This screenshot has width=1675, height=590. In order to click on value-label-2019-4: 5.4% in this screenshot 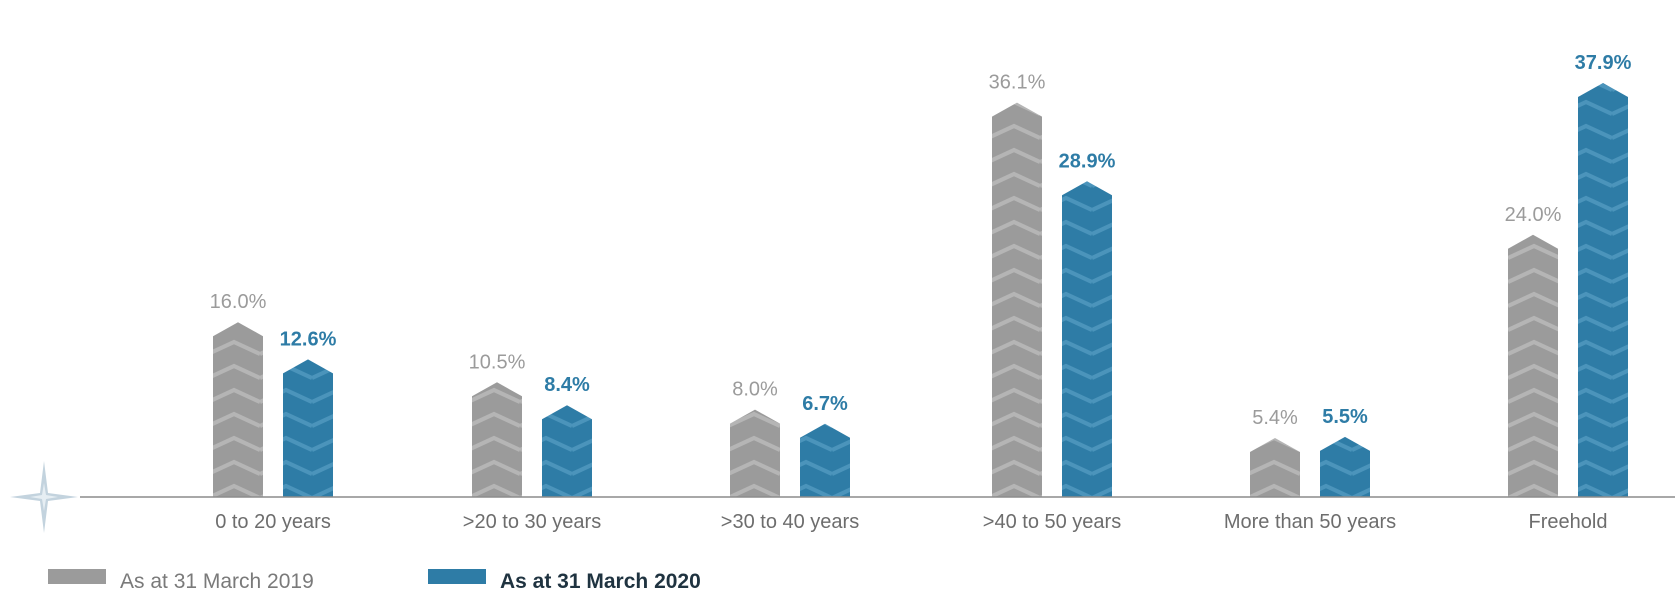, I will do `click(1275, 418)`.